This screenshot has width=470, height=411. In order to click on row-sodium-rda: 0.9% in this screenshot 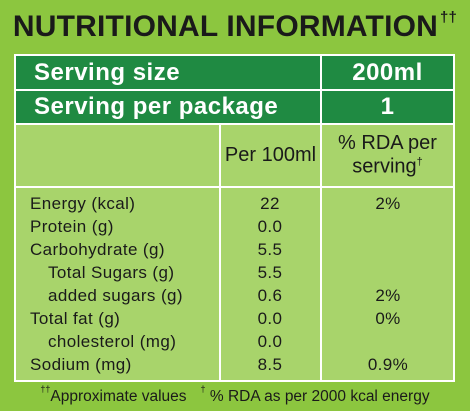, I will do `click(388, 364)`.